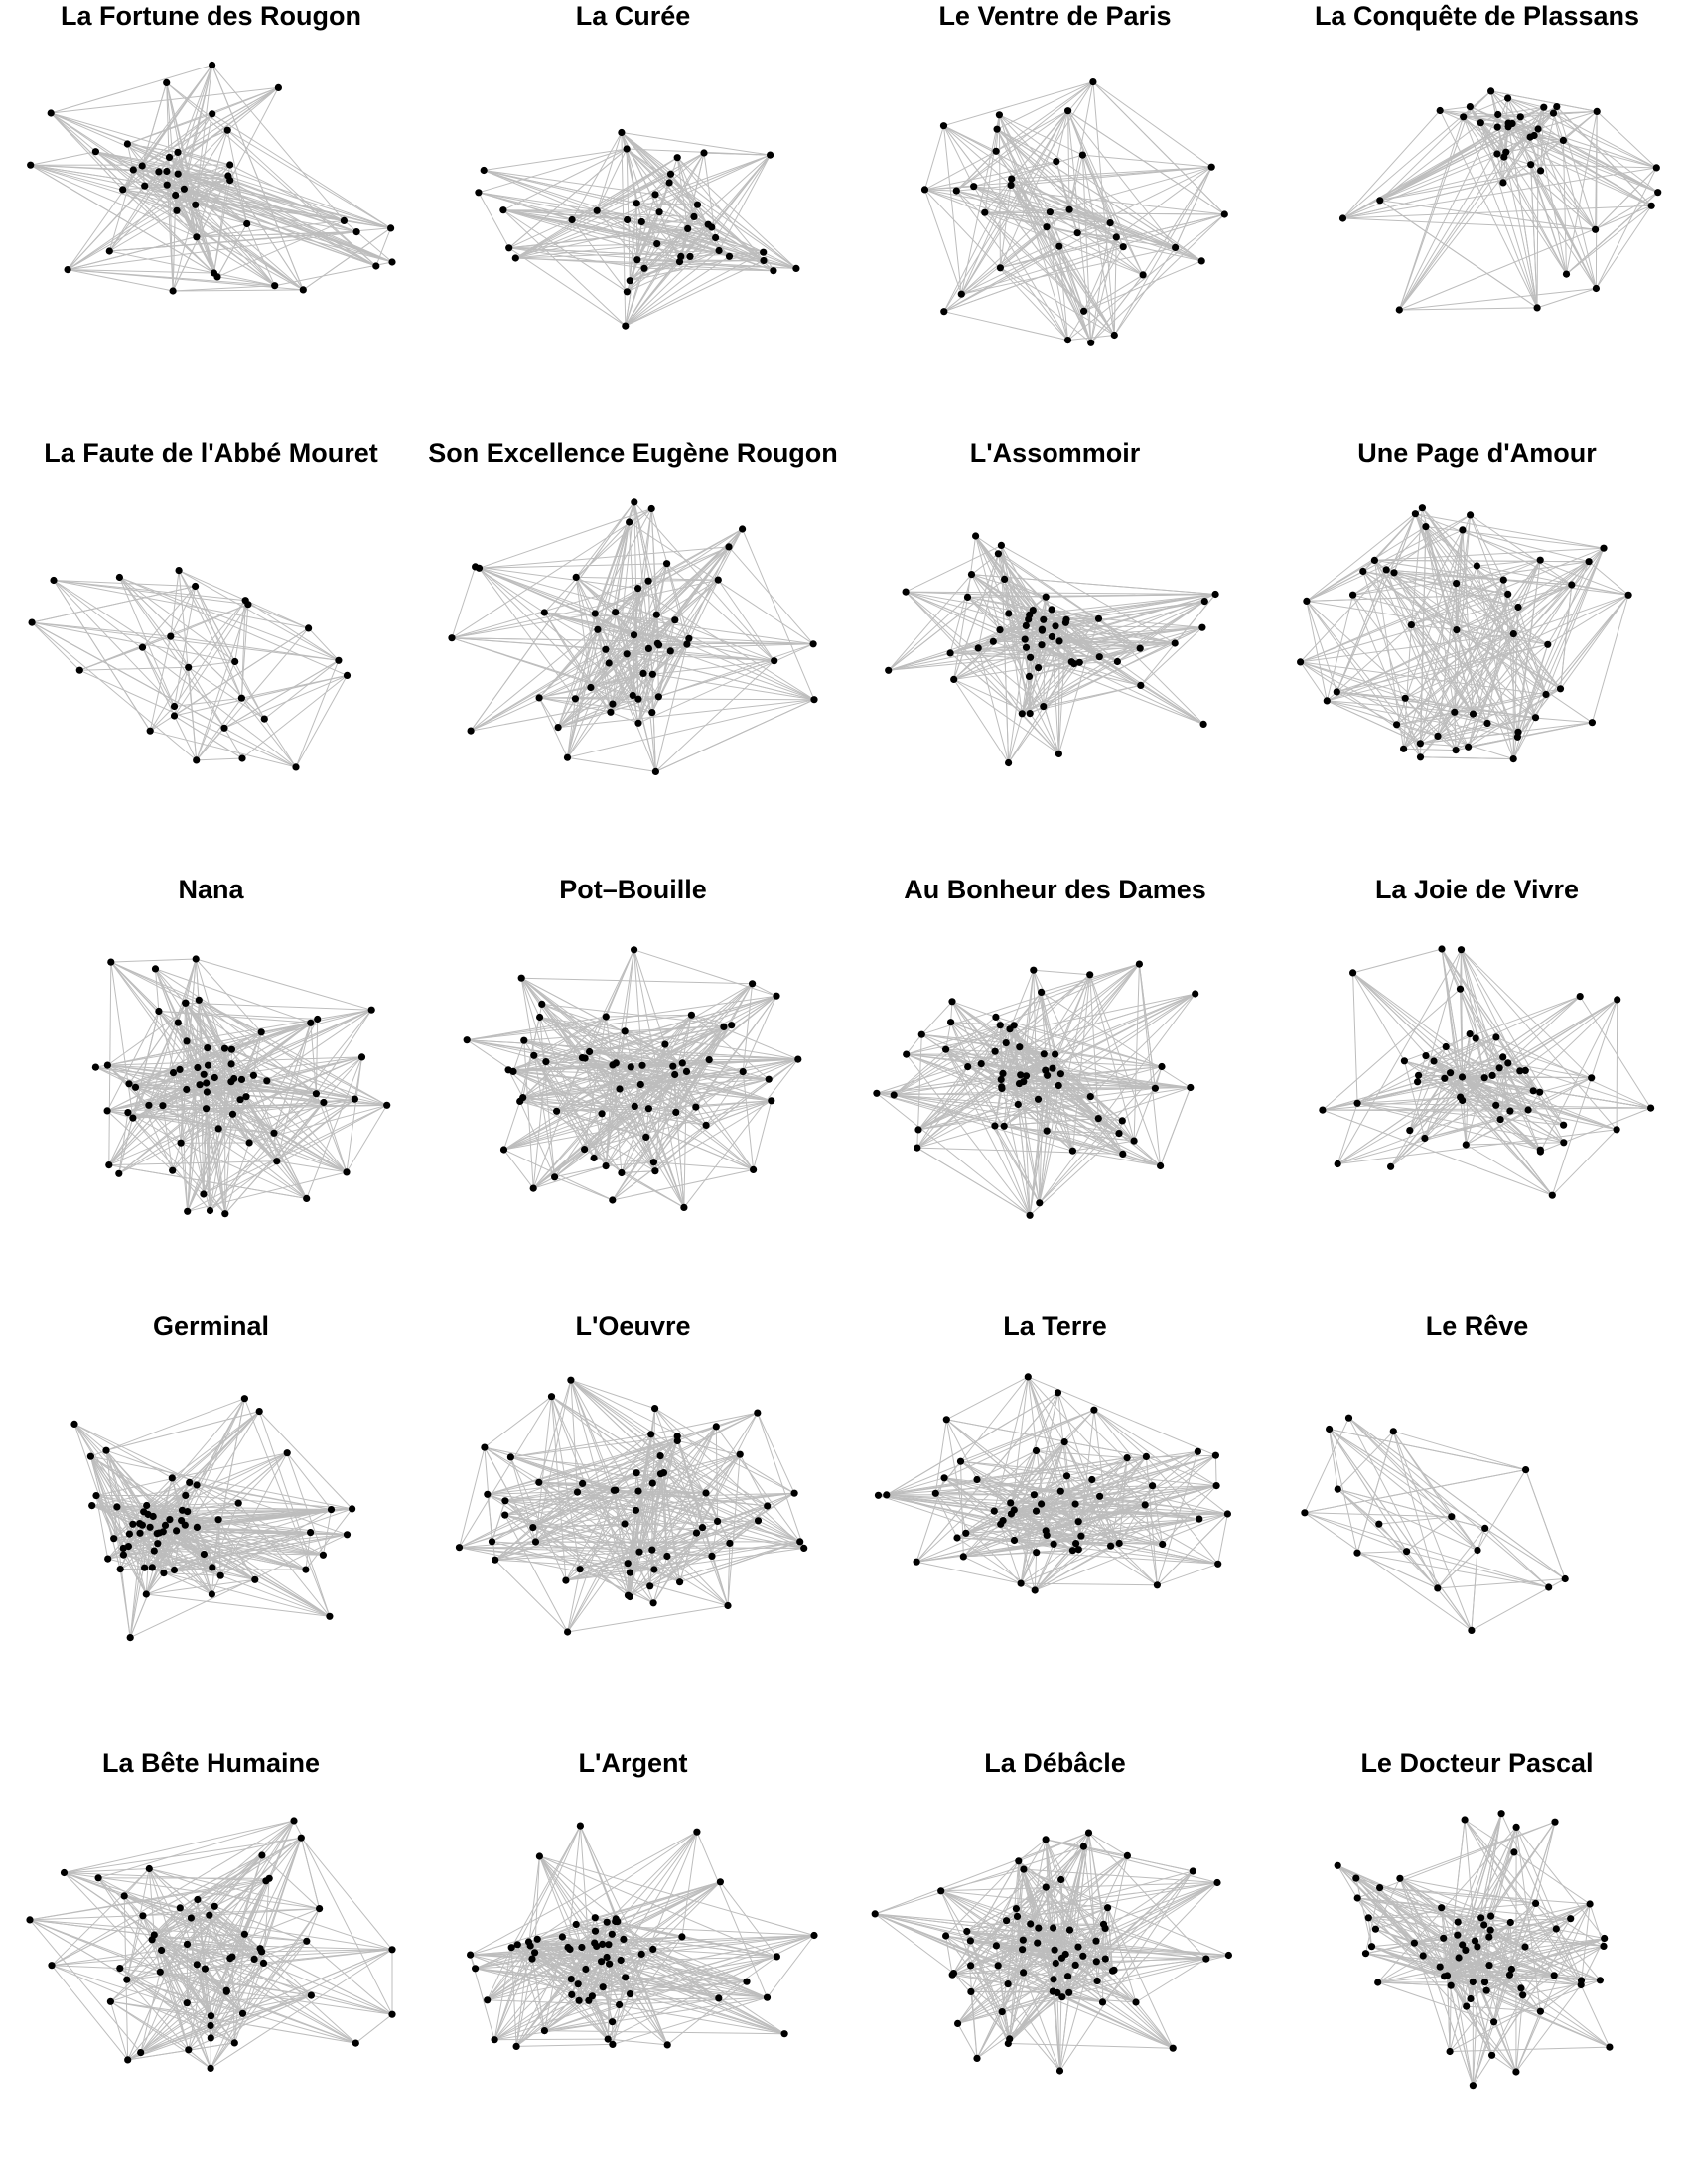 The width and height of the screenshot is (1688, 2184). Describe the element at coordinates (633, 1092) in the screenshot. I see `network-panel: Pot–Bouille` at that location.